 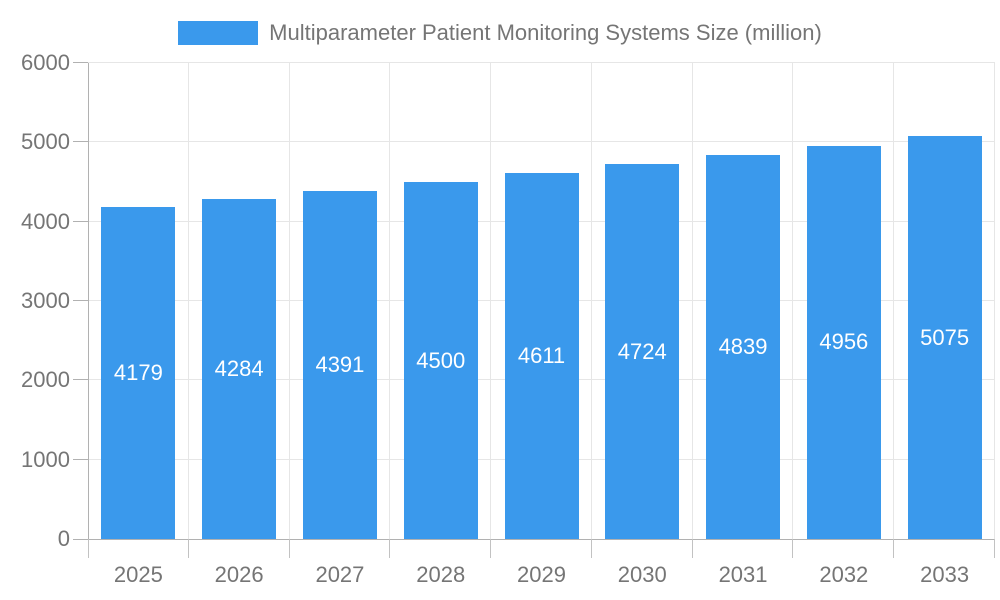 I want to click on y-axis-label: 4000, so click(x=45, y=221).